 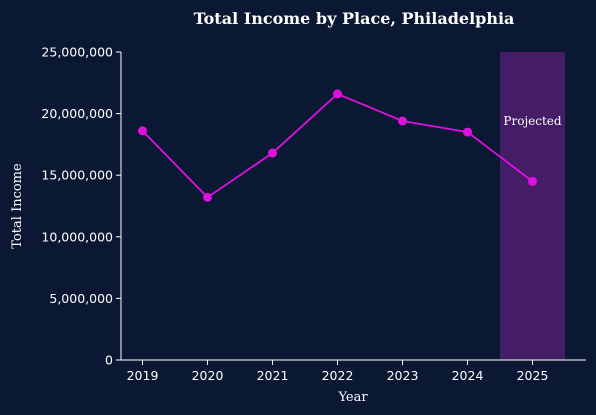 I want to click on x-tick-label: 2020, so click(x=208, y=375).